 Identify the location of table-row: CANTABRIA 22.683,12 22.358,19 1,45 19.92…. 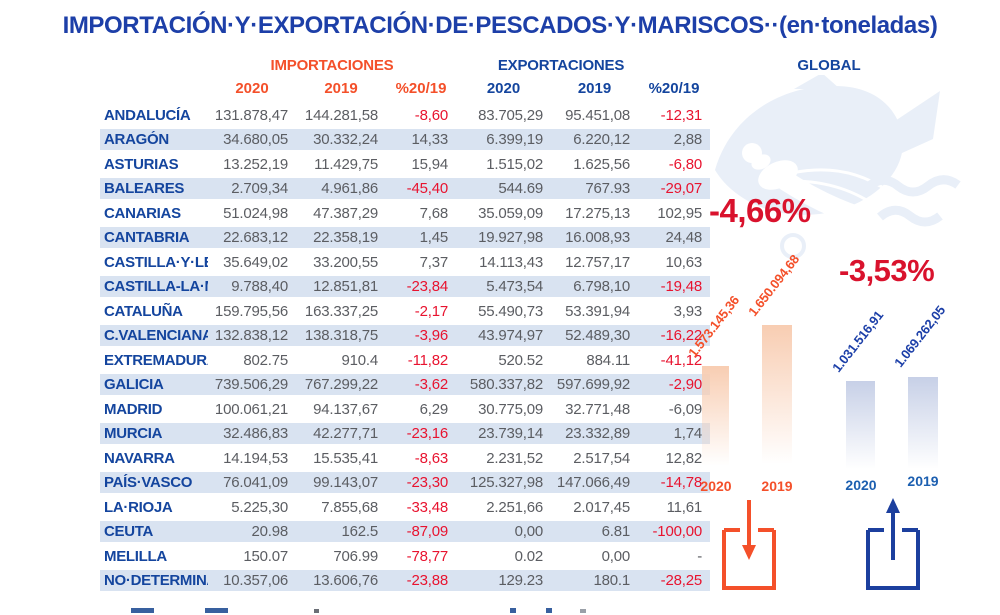
(405, 237).